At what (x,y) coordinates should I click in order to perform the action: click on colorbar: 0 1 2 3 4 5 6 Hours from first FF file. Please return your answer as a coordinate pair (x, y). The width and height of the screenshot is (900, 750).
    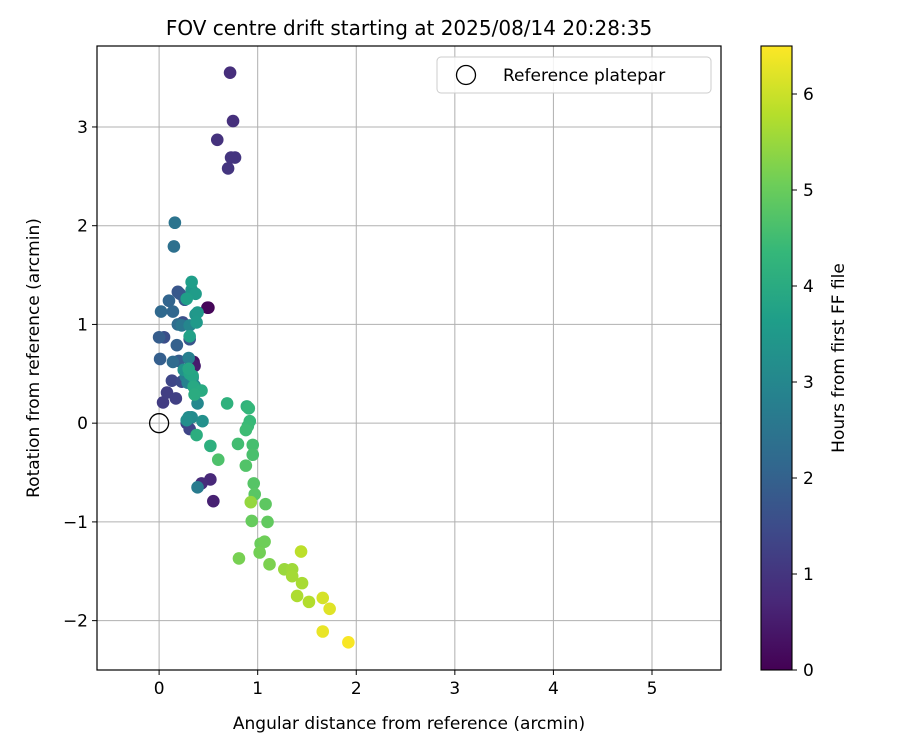
    Looking at the image, I should click on (804, 363).